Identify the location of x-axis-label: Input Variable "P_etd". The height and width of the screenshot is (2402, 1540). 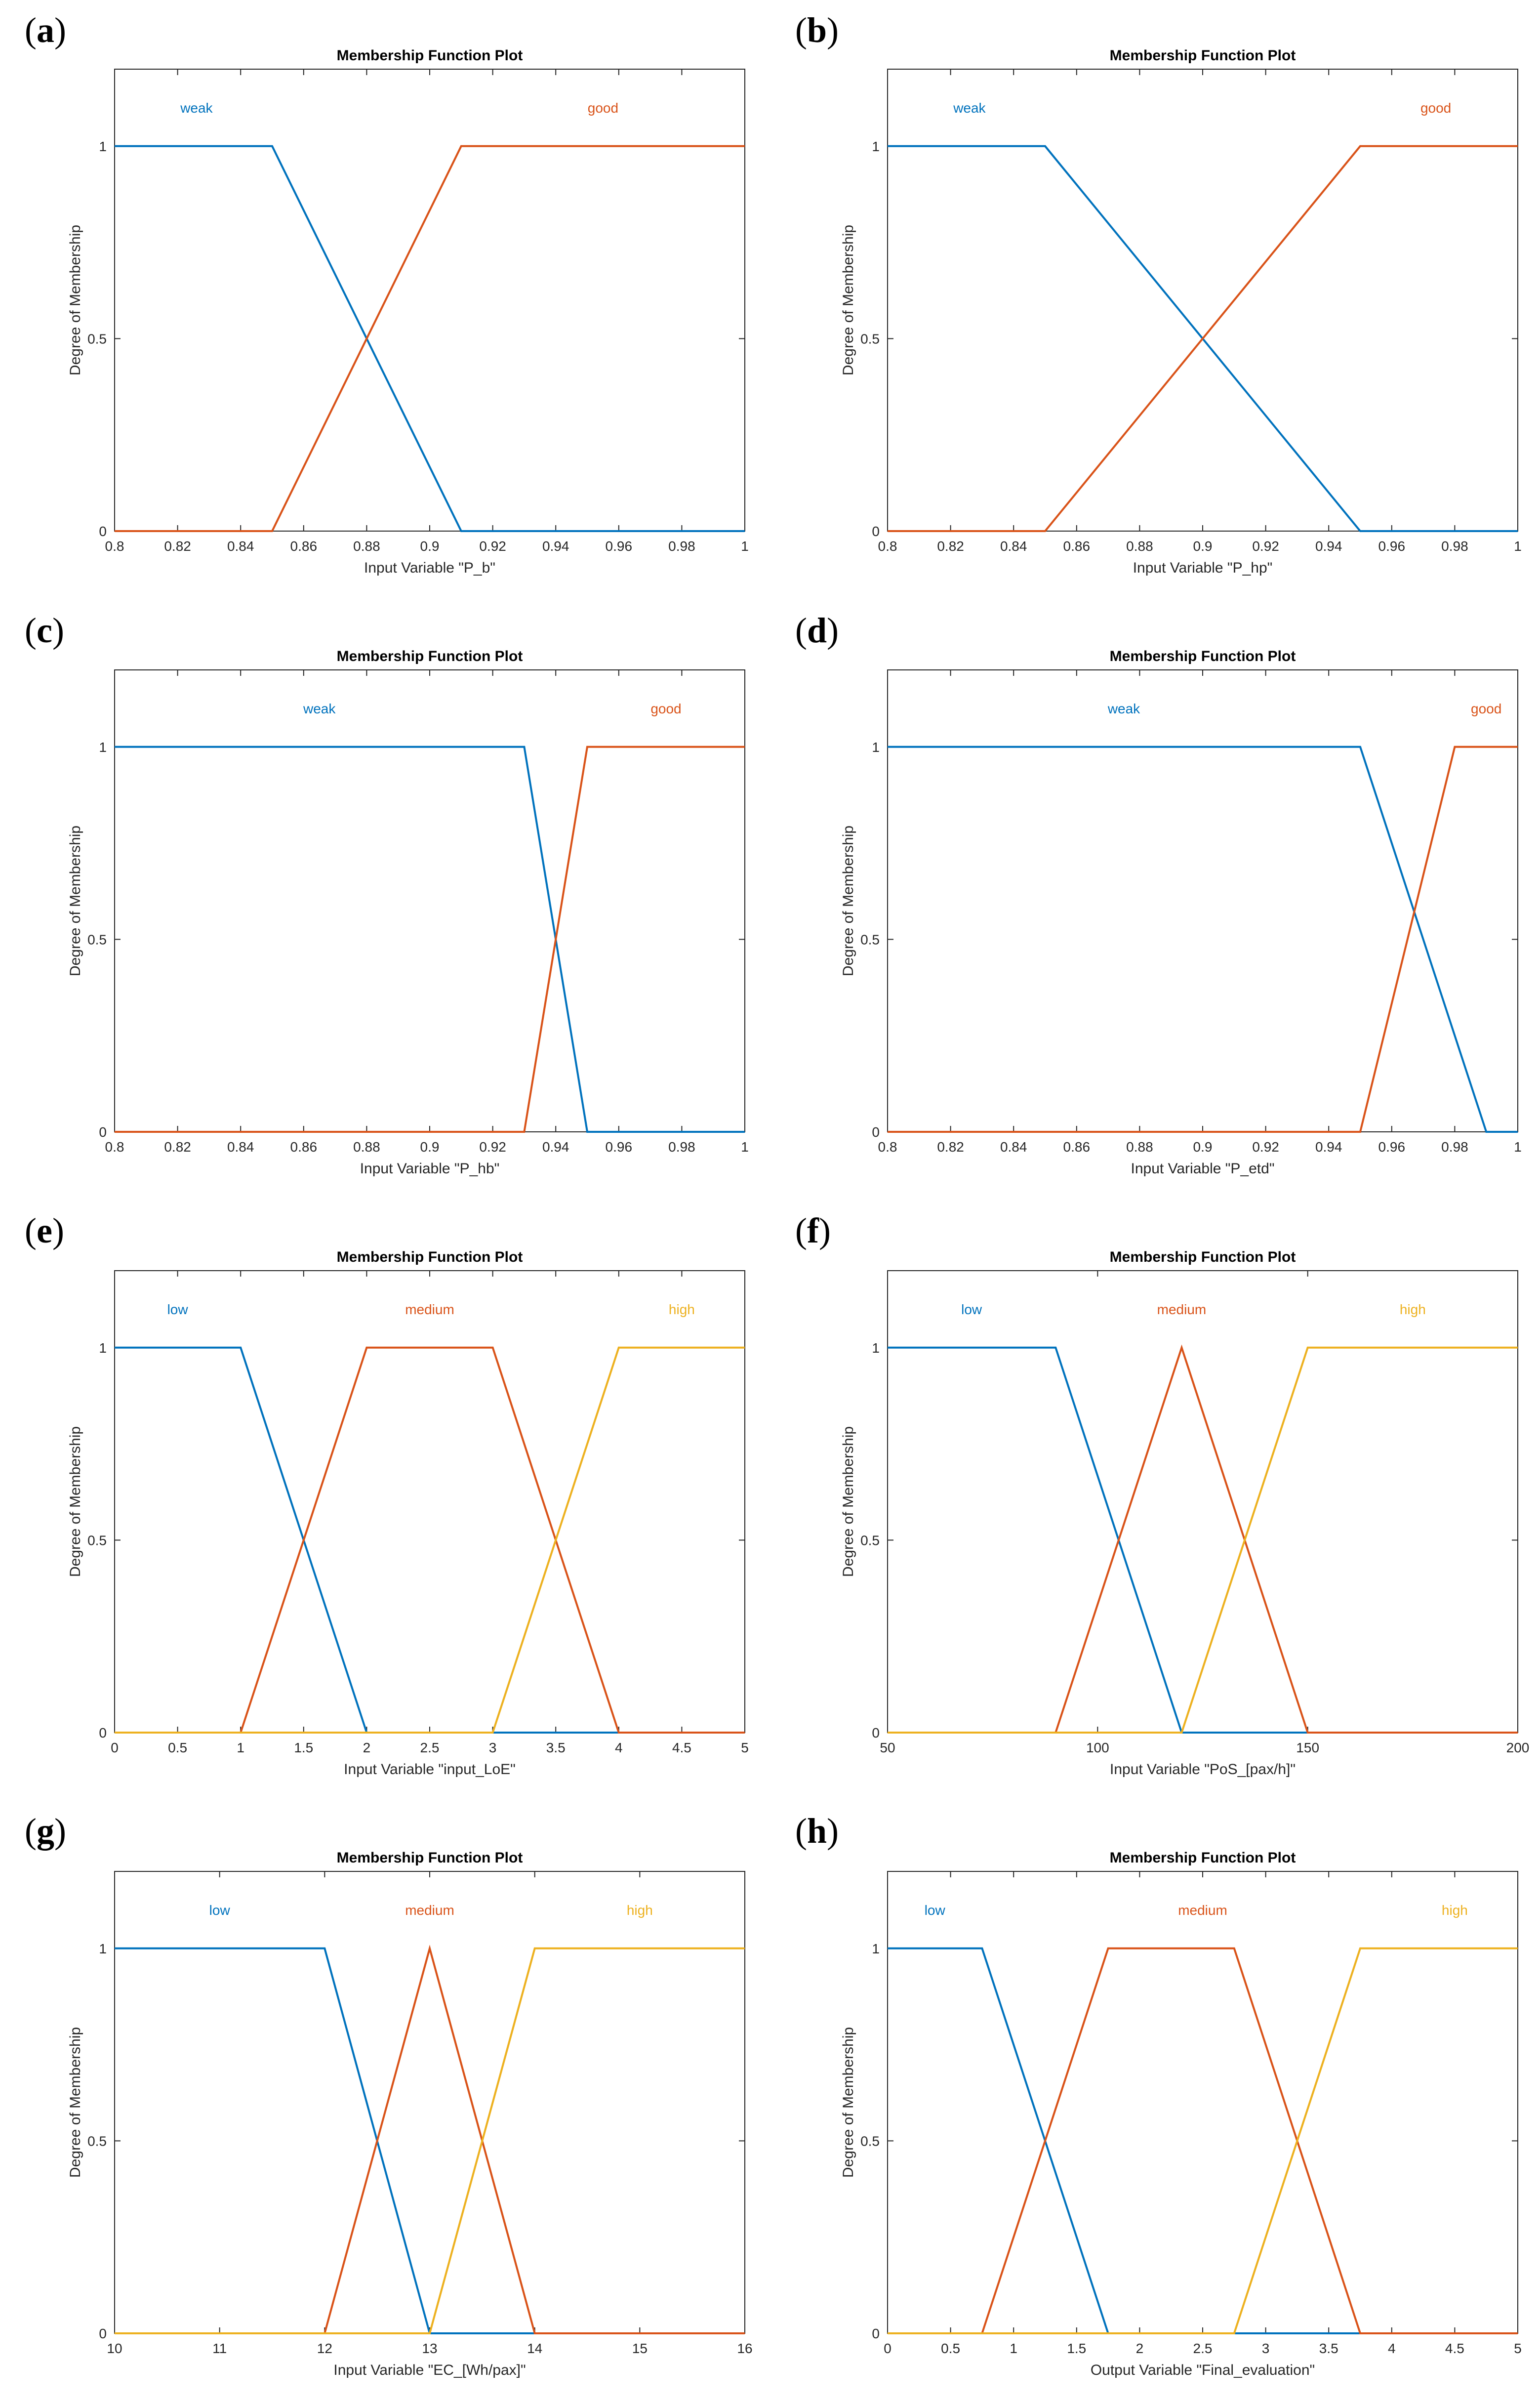
(1203, 1168).